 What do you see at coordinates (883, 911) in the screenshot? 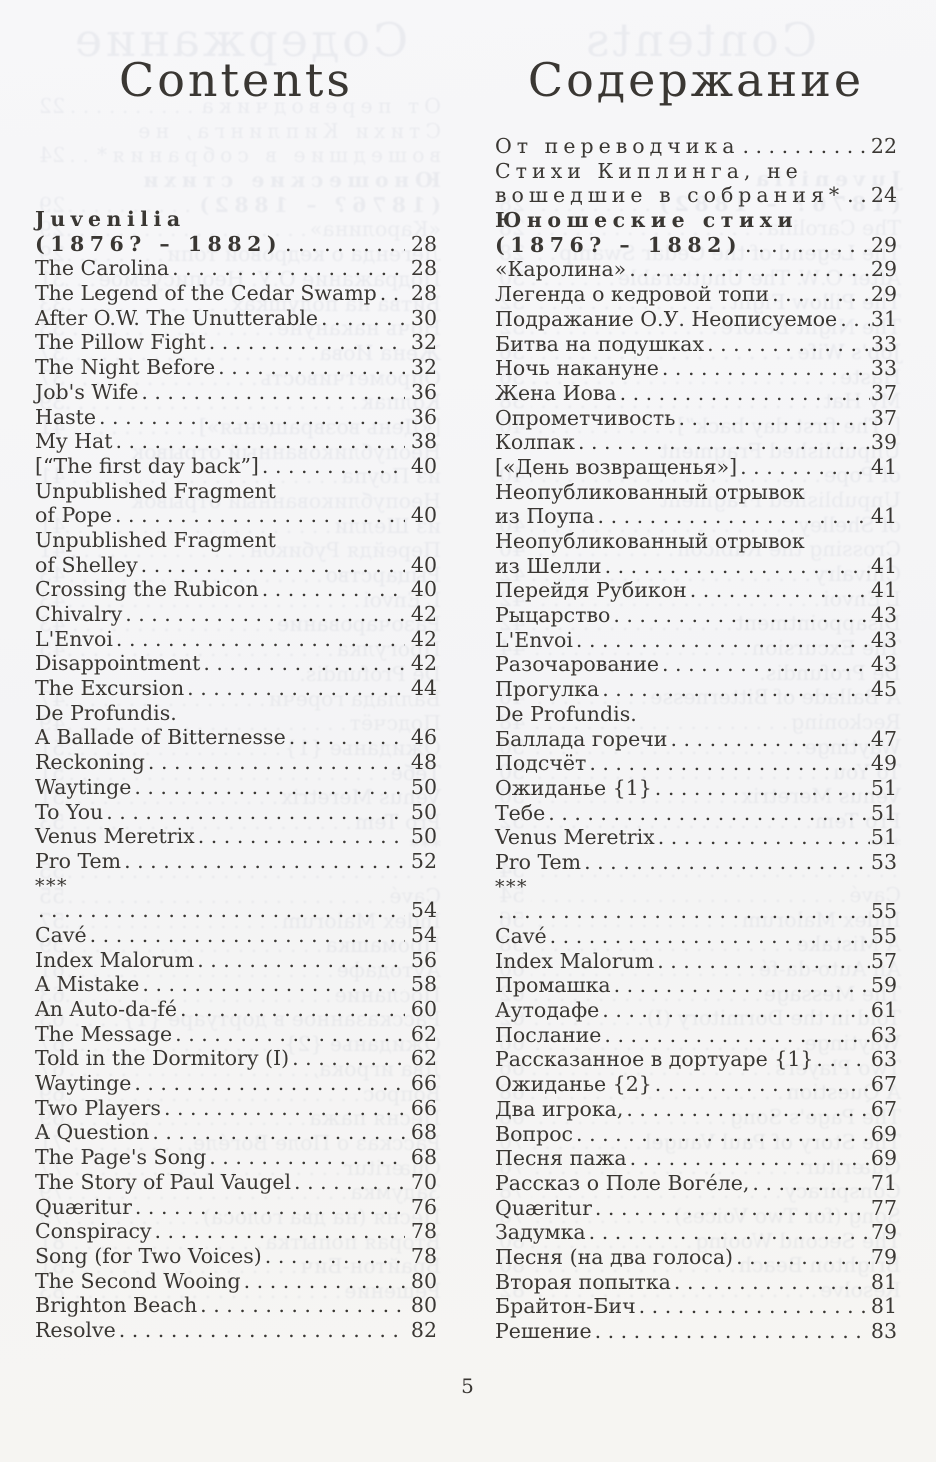
I see `toc-entry-page: 55` at bounding box center [883, 911].